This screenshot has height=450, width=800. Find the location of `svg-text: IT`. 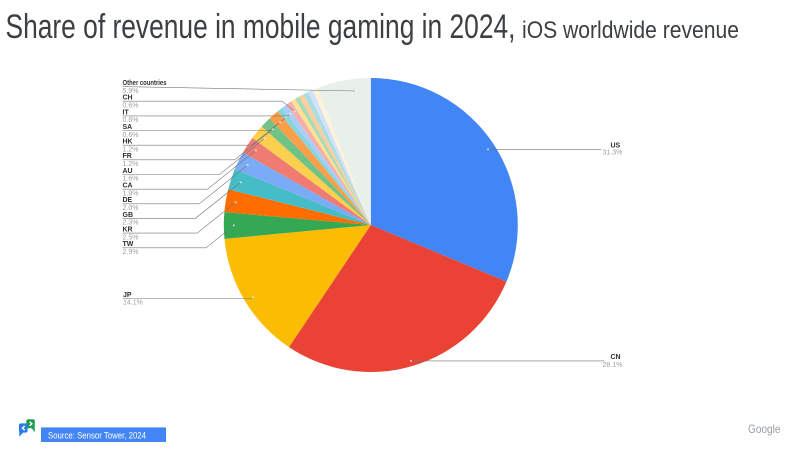

svg-text: IT is located at coordinates (126, 112).